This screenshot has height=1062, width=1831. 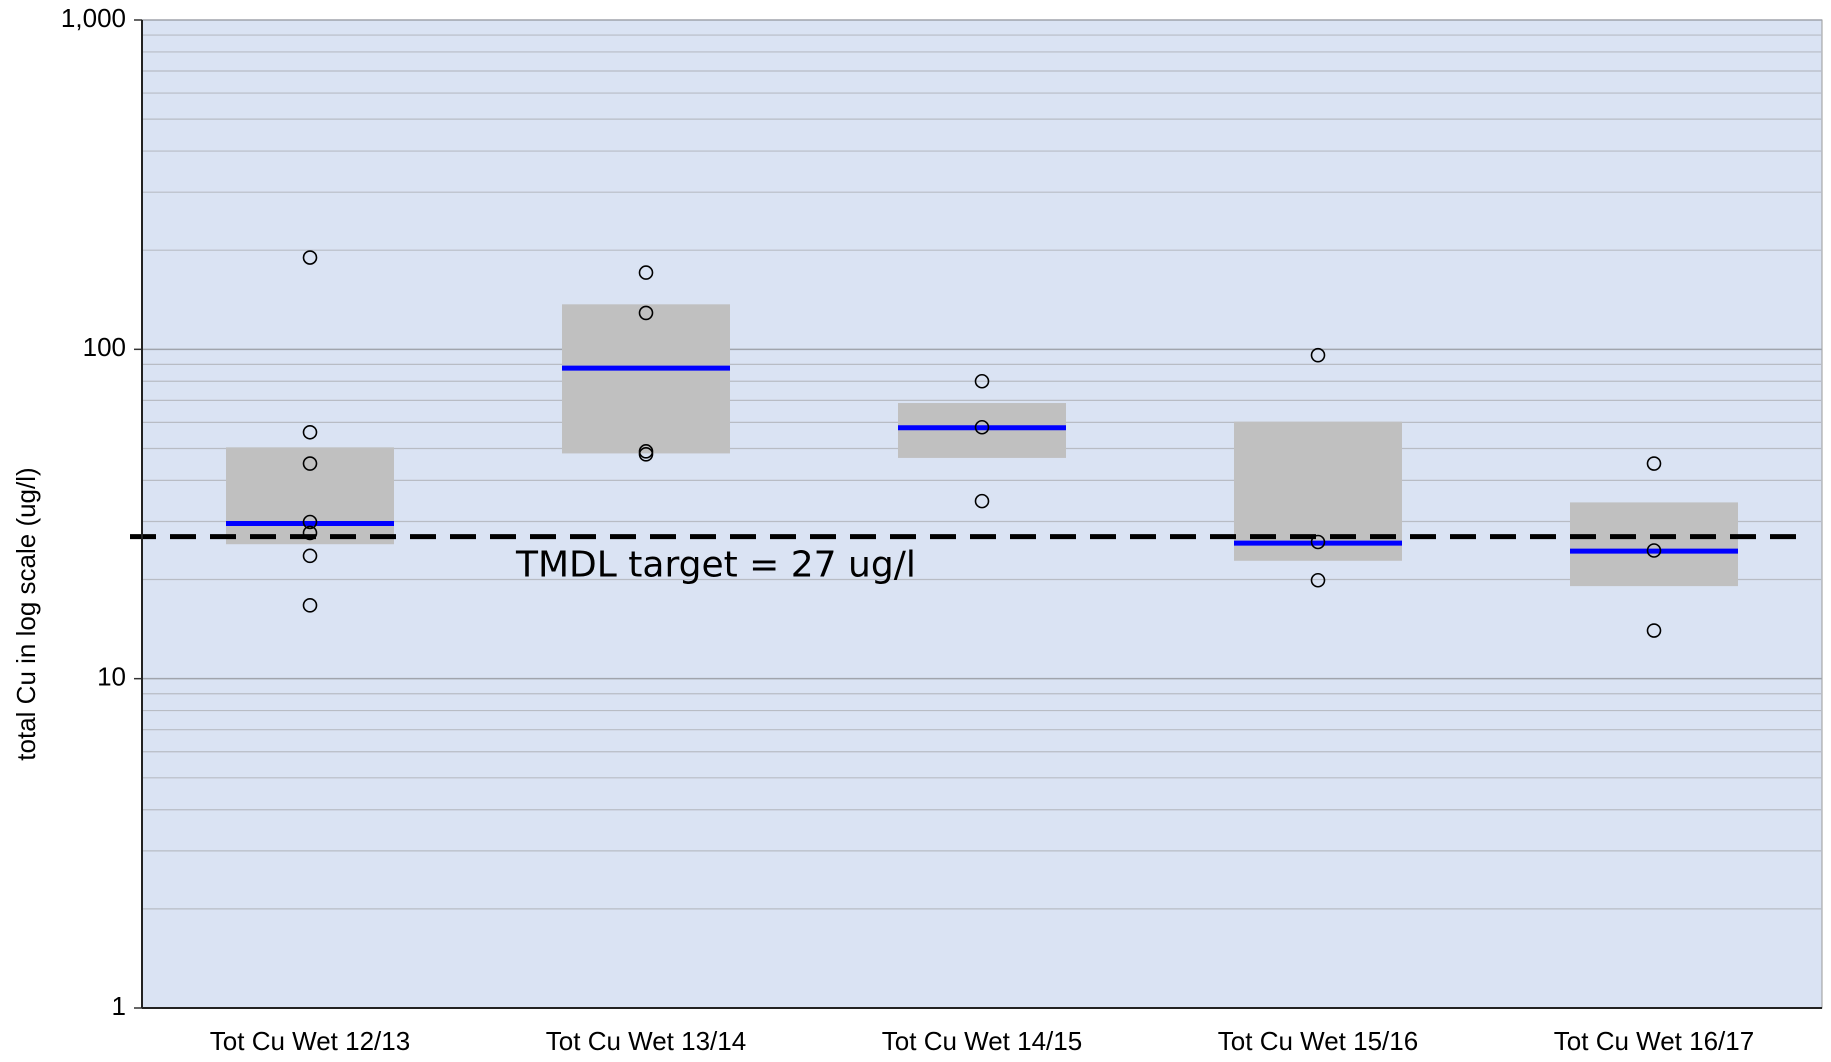 What do you see at coordinates (982, 1041) in the screenshot?
I see `x-tick-label: Tot Cu Wet 14/15` at bounding box center [982, 1041].